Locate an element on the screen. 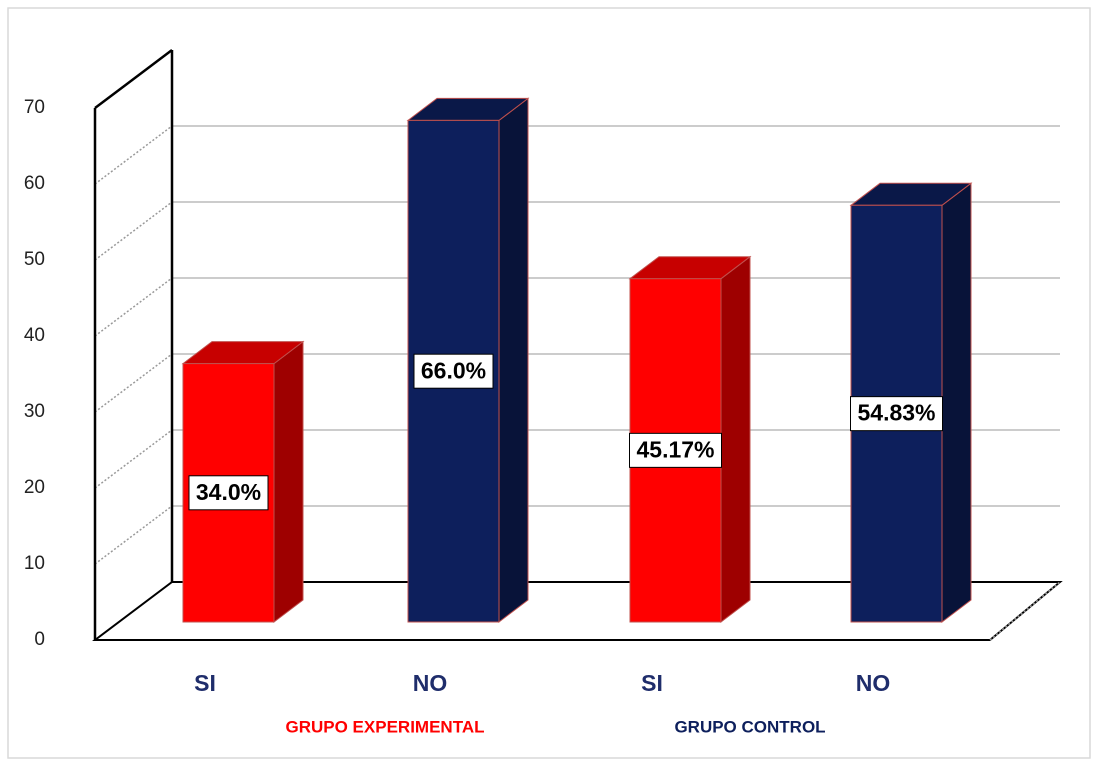  y-tick-label: 60 is located at coordinates (34, 183).